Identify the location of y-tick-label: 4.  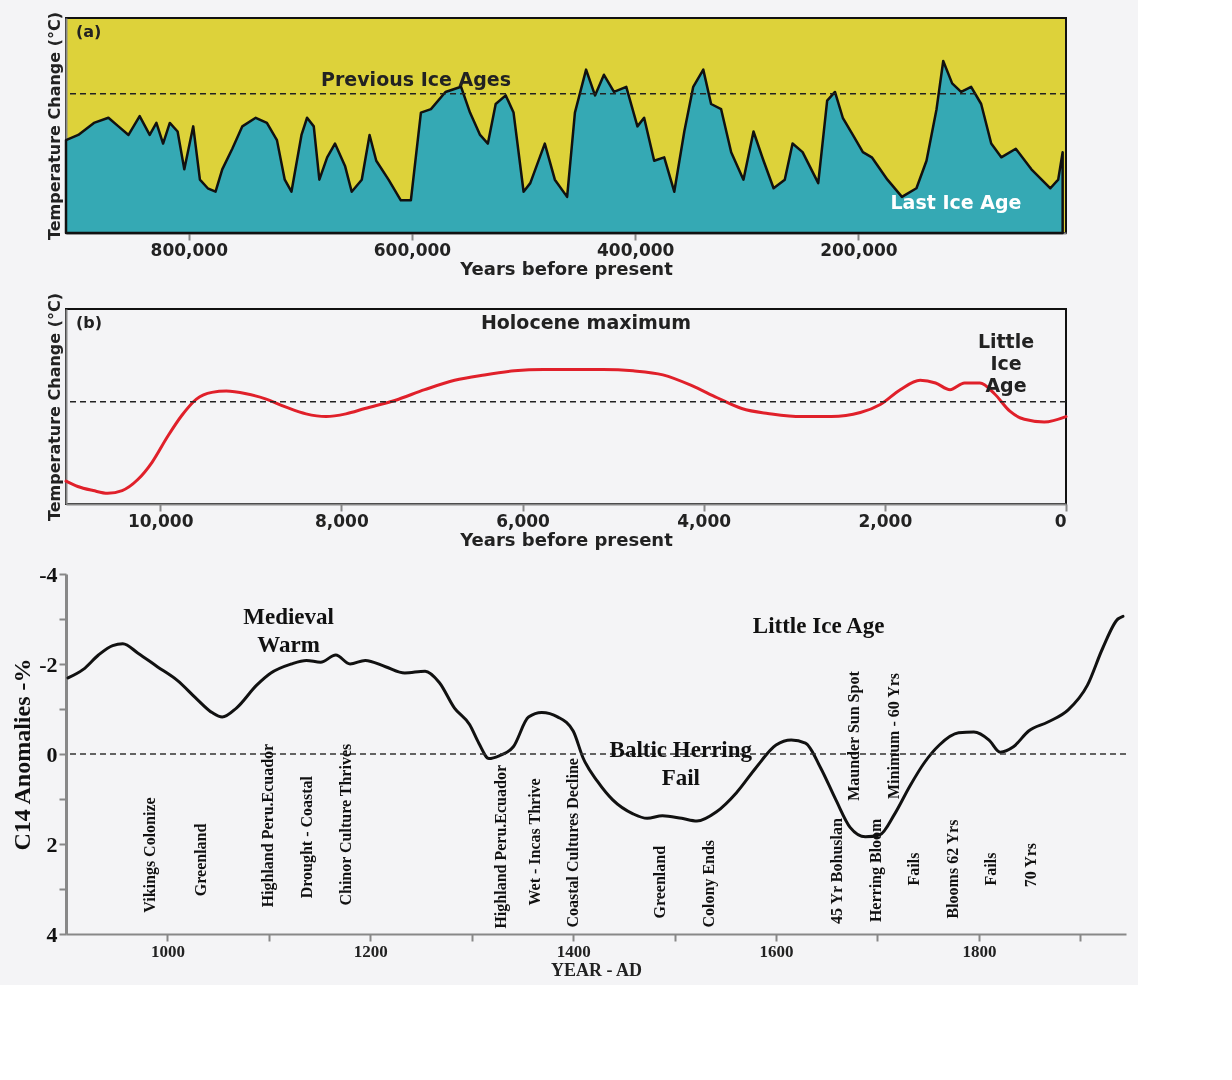
(52, 934).